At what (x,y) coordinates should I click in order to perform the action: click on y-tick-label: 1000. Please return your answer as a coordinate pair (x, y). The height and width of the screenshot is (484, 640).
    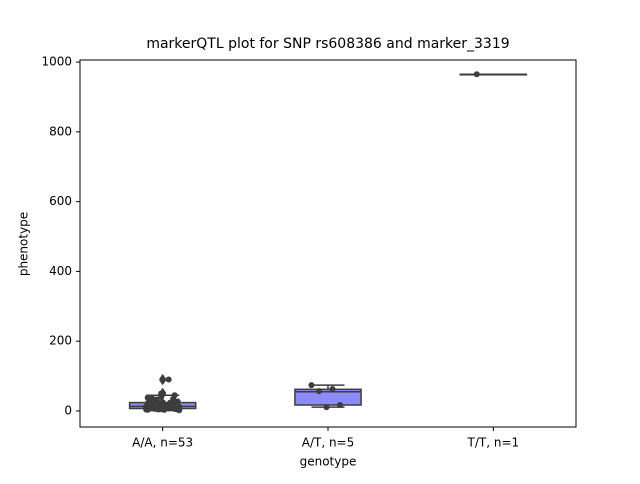
    Looking at the image, I should click on (56, 62).